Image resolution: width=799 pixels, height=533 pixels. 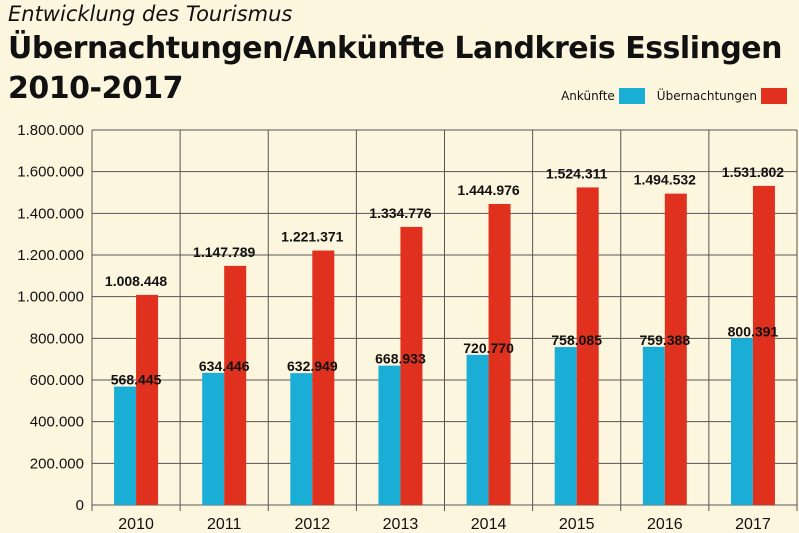 What do you see at coordinates (401, 524) in the screenshot?
I see `x-tick-label: 2013` at bounding box center [401, 524].